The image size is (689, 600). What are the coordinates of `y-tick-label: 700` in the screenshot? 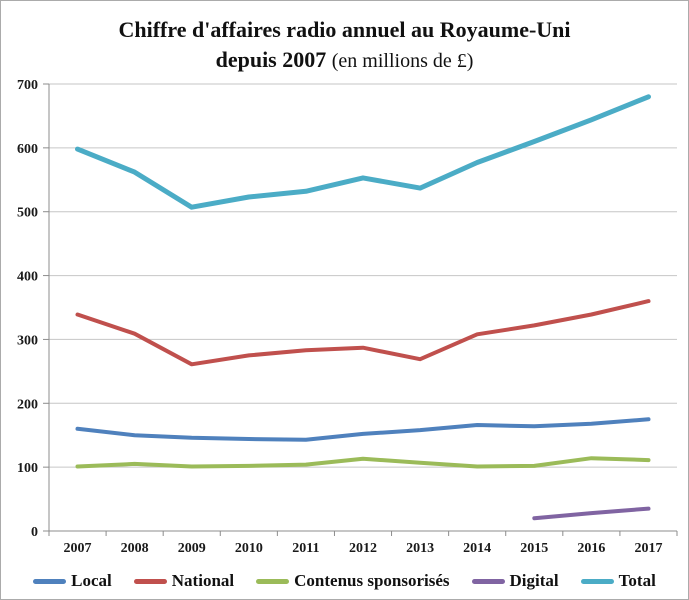 It's located at (27, 85).